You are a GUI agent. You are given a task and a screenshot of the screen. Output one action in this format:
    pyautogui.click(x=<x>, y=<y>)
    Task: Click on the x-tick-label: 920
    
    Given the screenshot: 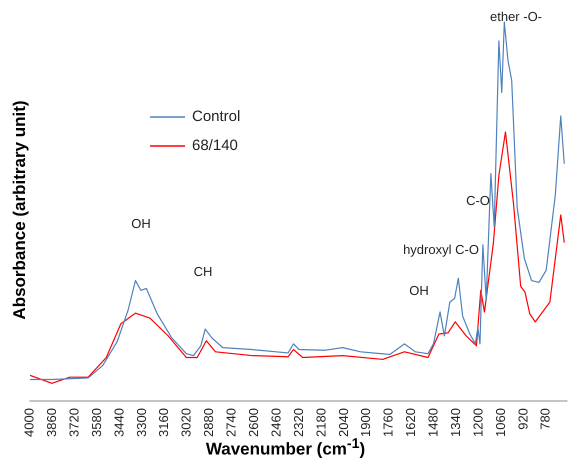 What is the action you would take?
    pyautogui.click(x=522, y=419)
    